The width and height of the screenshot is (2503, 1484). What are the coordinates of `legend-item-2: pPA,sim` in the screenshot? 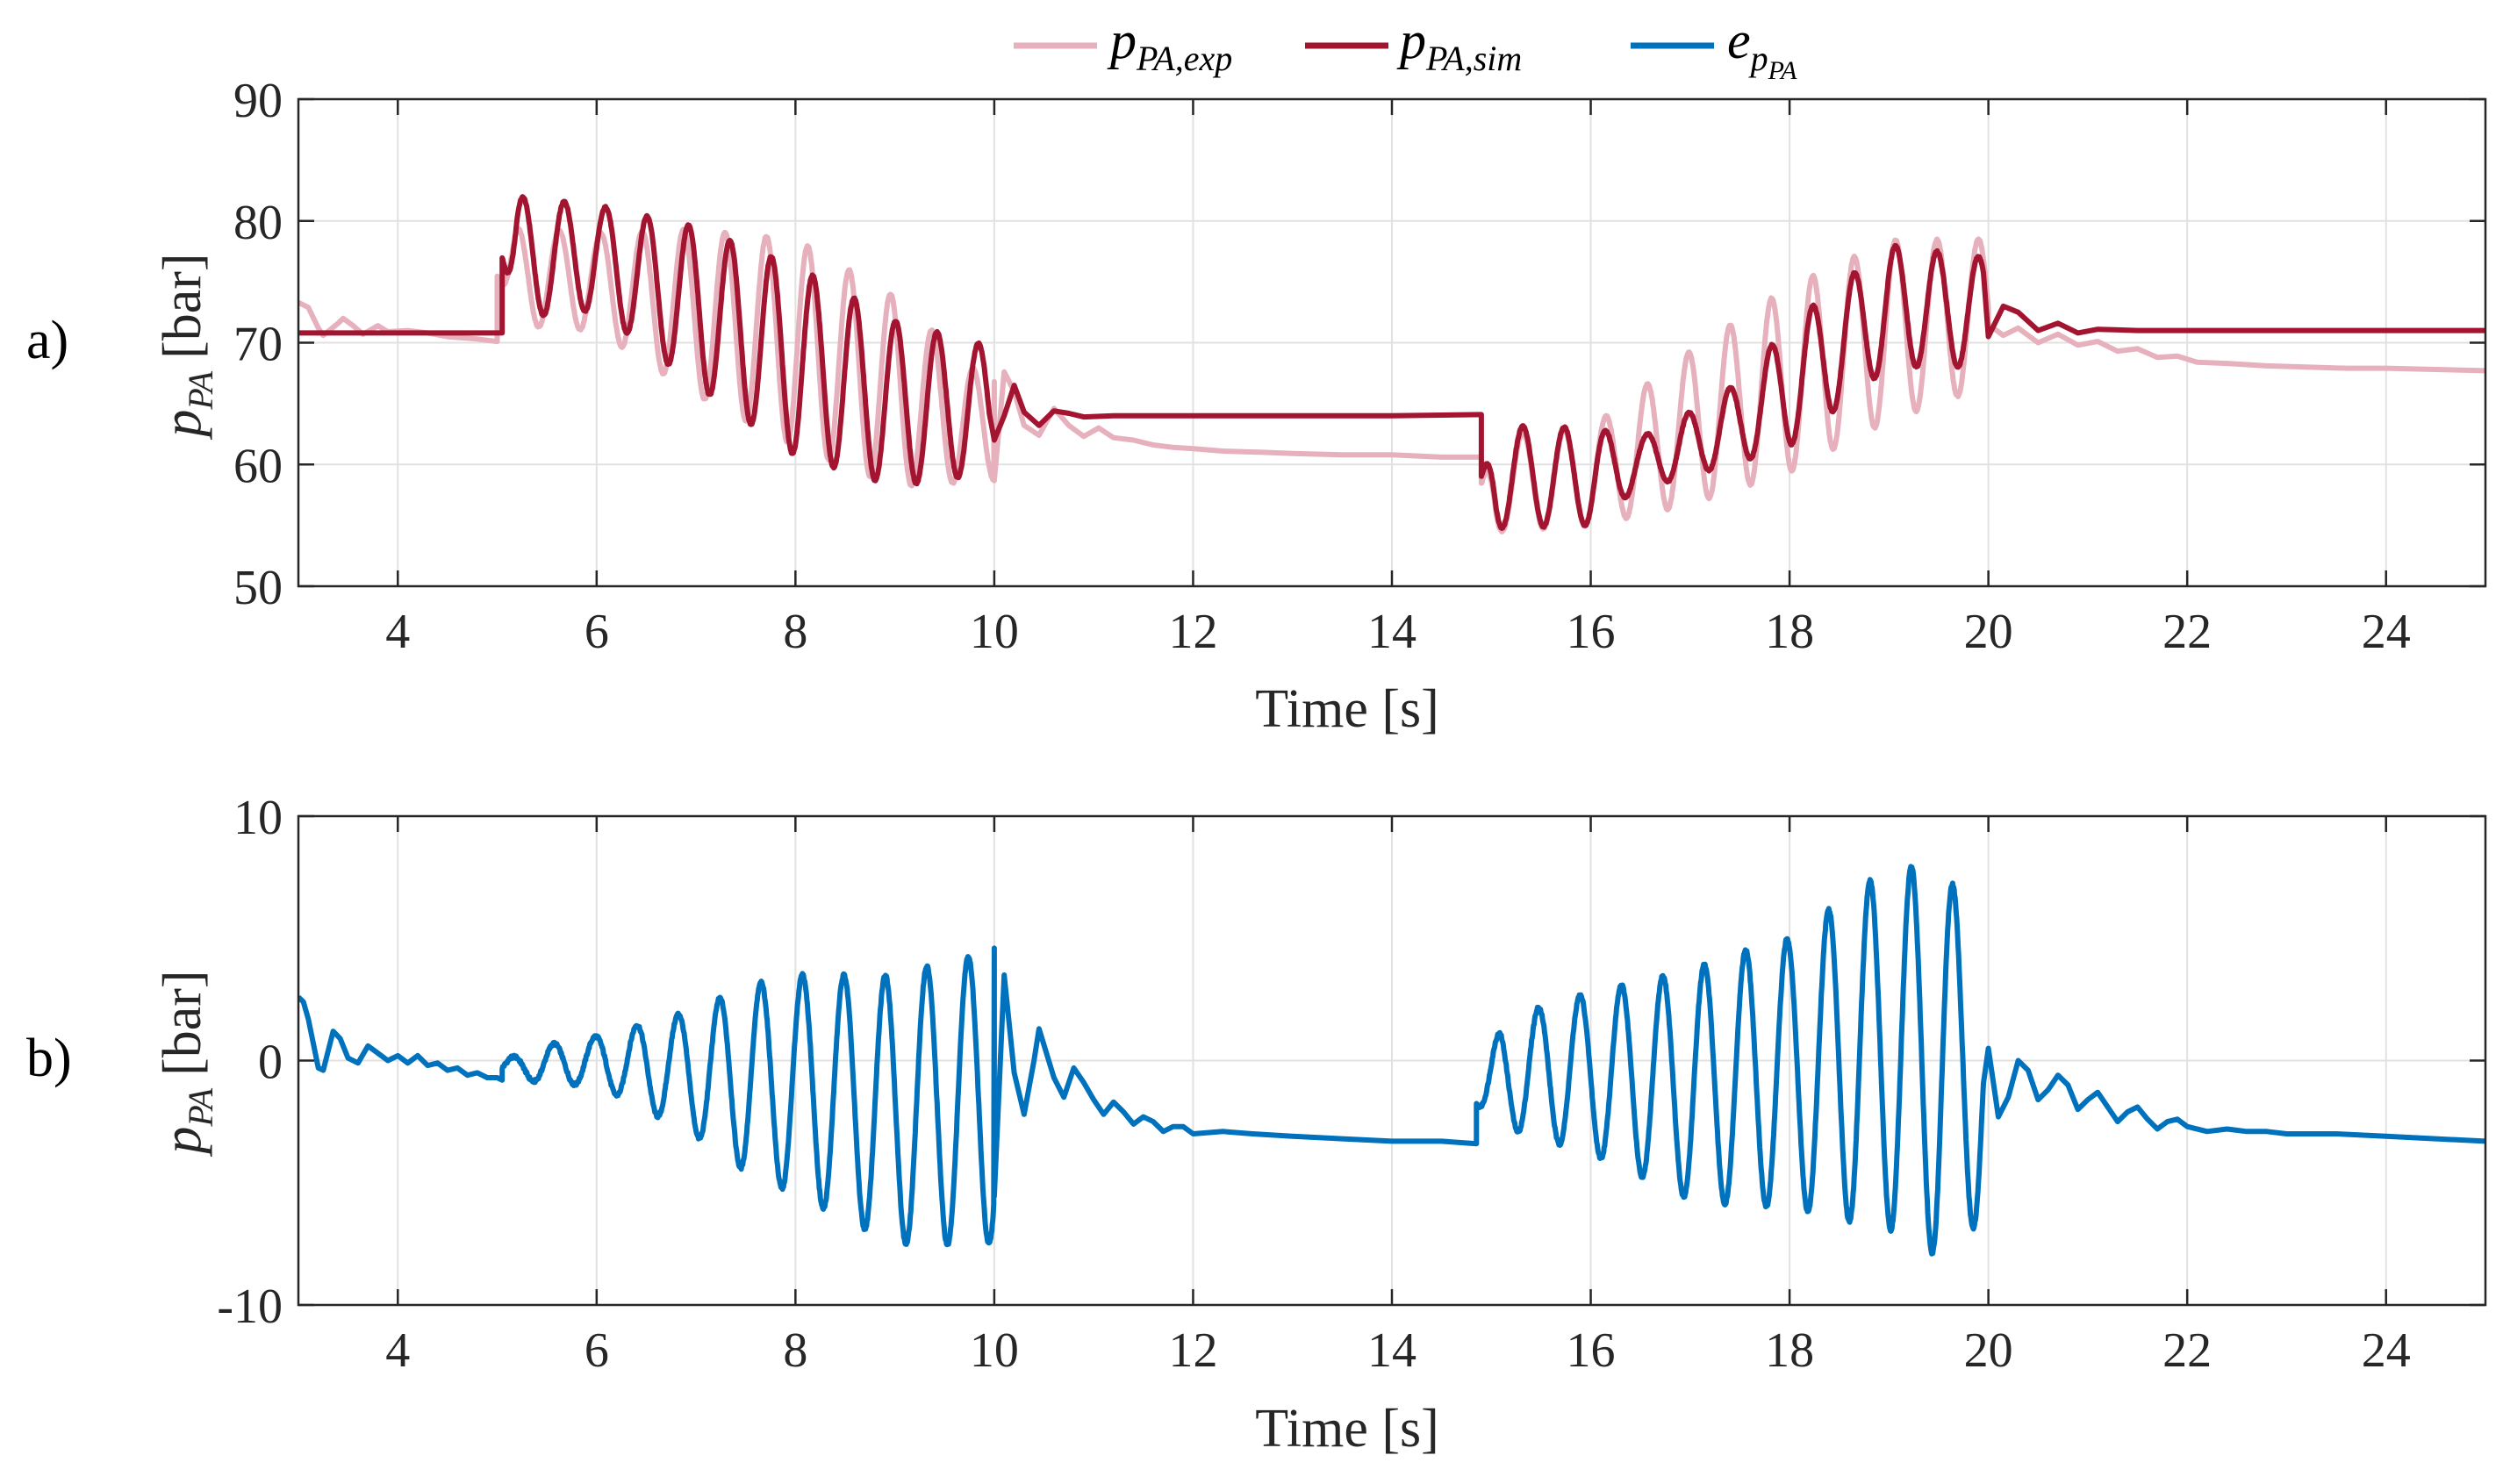 It's located at (1413, 44).